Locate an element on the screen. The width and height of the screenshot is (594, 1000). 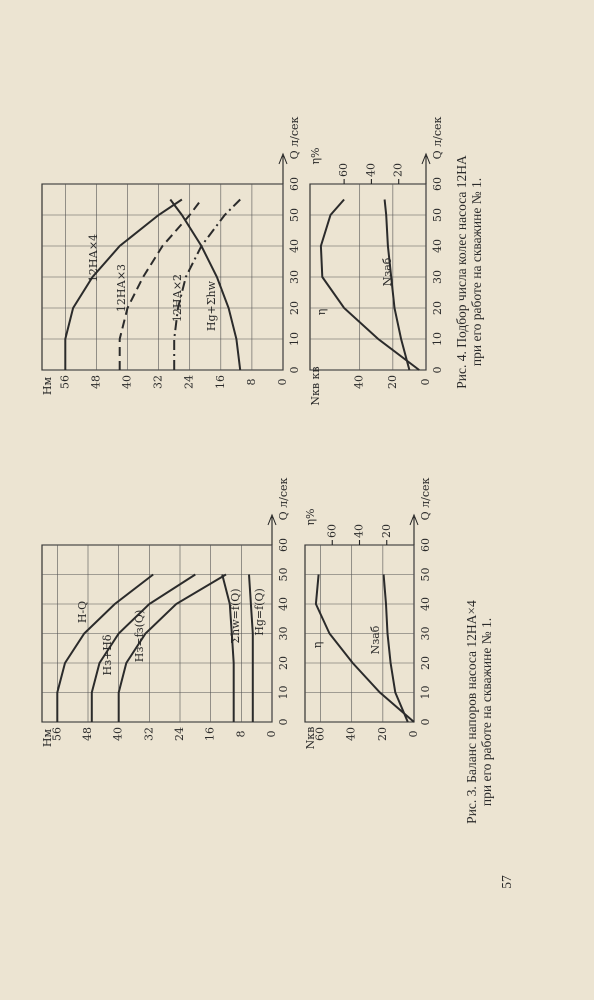
curve-label: Σhw=f(Q) is located at coordinates (235, 615).